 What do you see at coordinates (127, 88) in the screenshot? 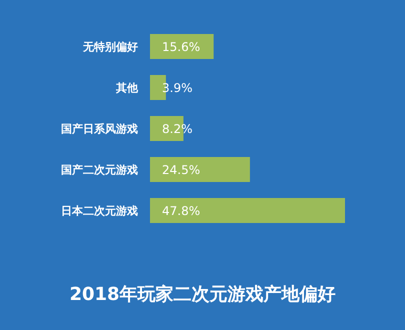
I see `y-tick-label: 其他` at bounding box center [127, 88].